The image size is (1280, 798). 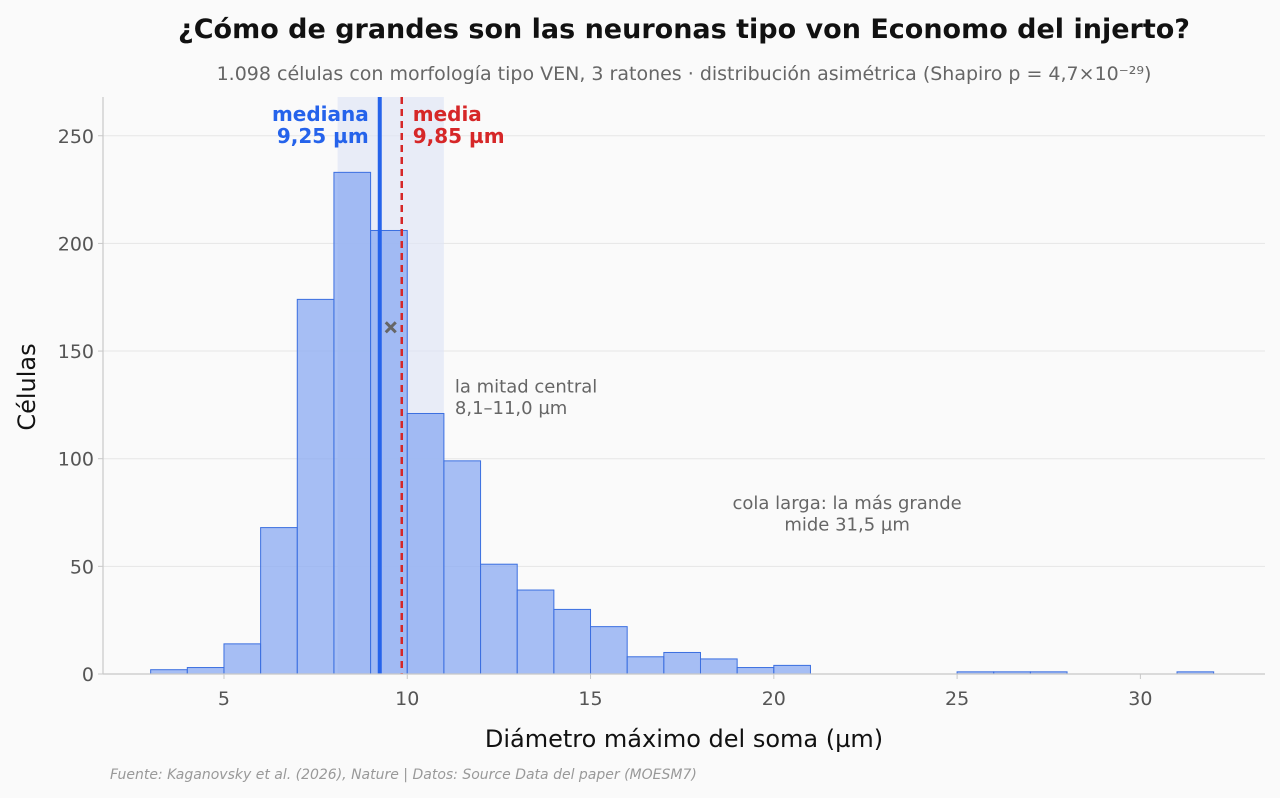 I want to click on x-tick-label: 5, so click(x=224, y=699).